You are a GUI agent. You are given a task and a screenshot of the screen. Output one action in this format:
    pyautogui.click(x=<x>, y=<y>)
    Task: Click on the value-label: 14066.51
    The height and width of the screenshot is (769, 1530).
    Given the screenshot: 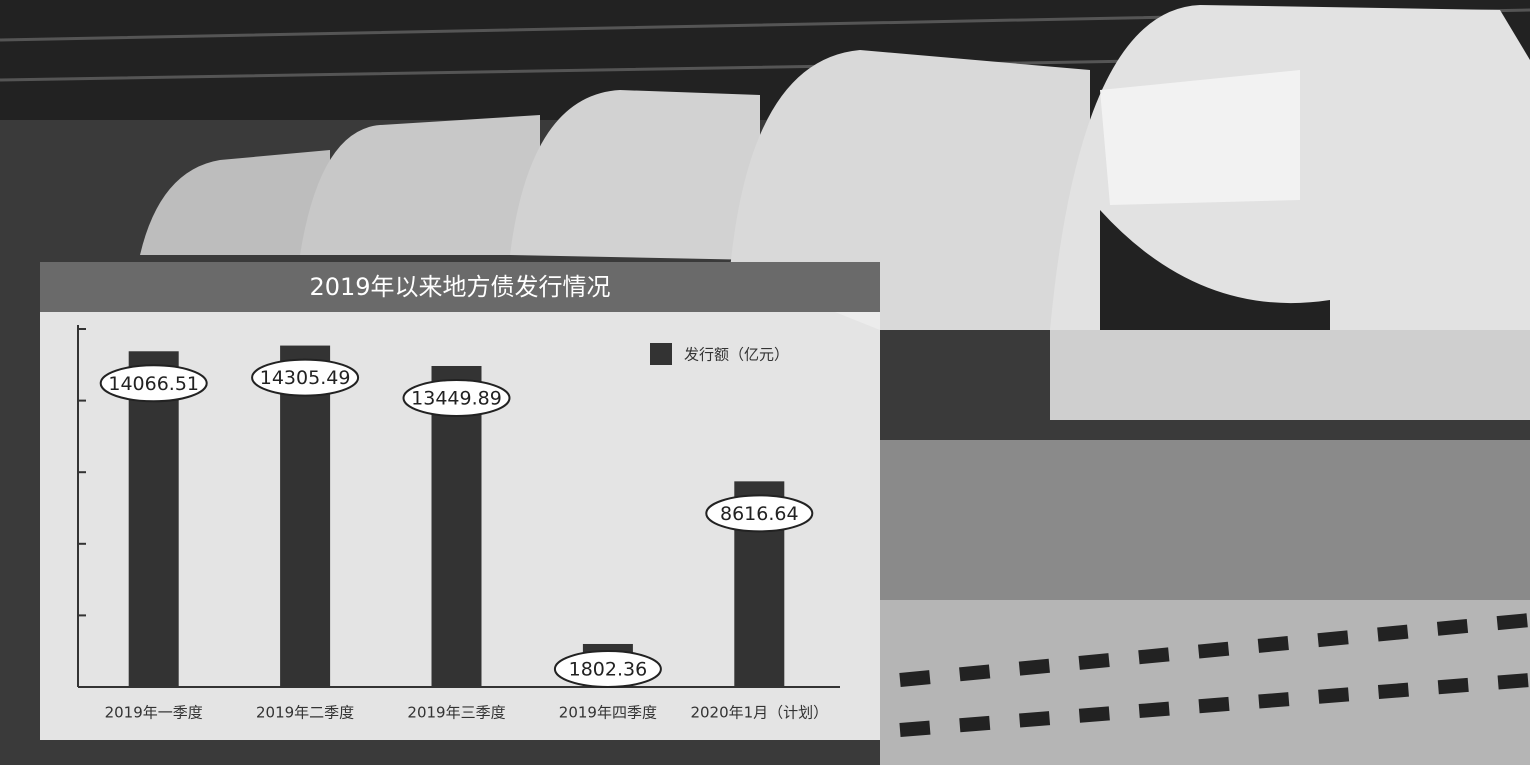 What is the action you would take?
    pyautogui.click(x=153, y=384)
    